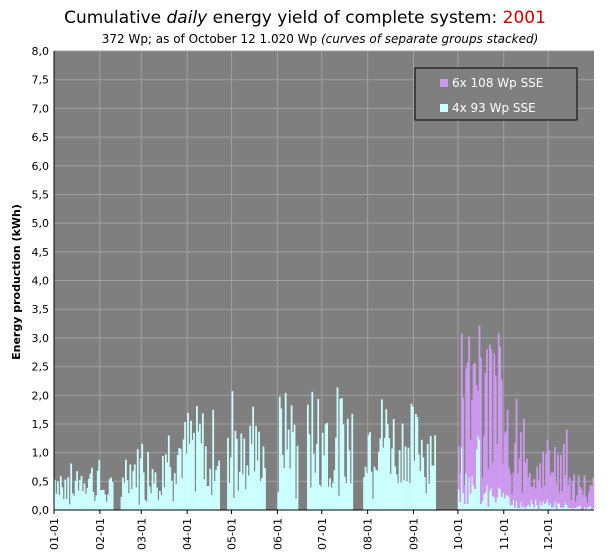  What do you see at coordinates (115, 18) in the screenshot?
I see `title-part-main: Cumulative` at bounding box center [115, 18].